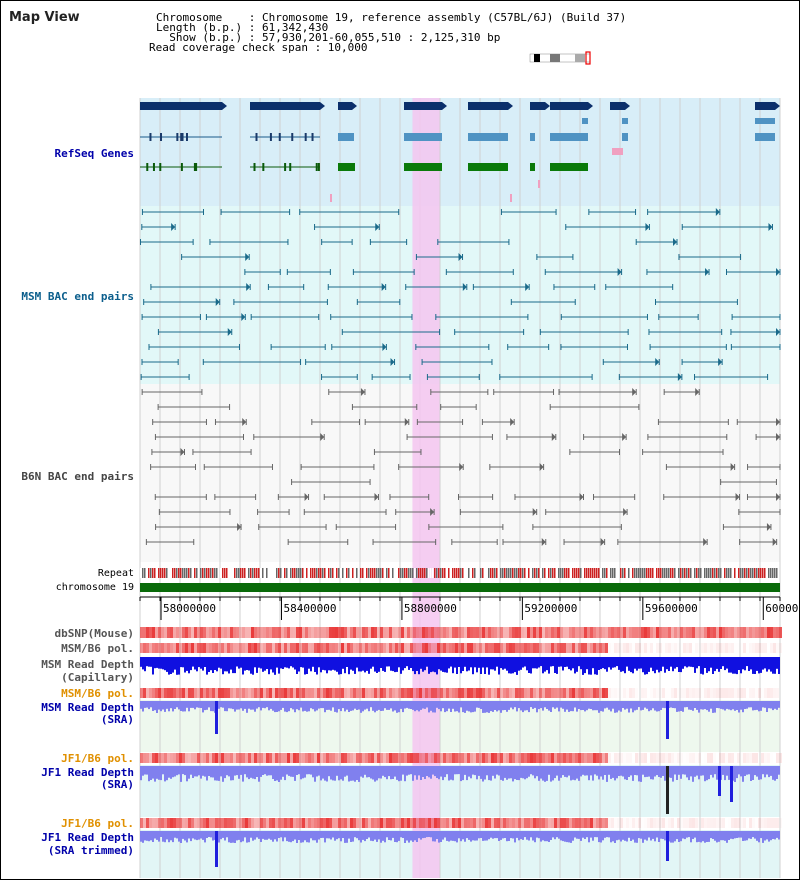  Describe the element at coordinates (94, 587) in the screenshot. I see `track-label-chromosome: chromosome 19` at that location.